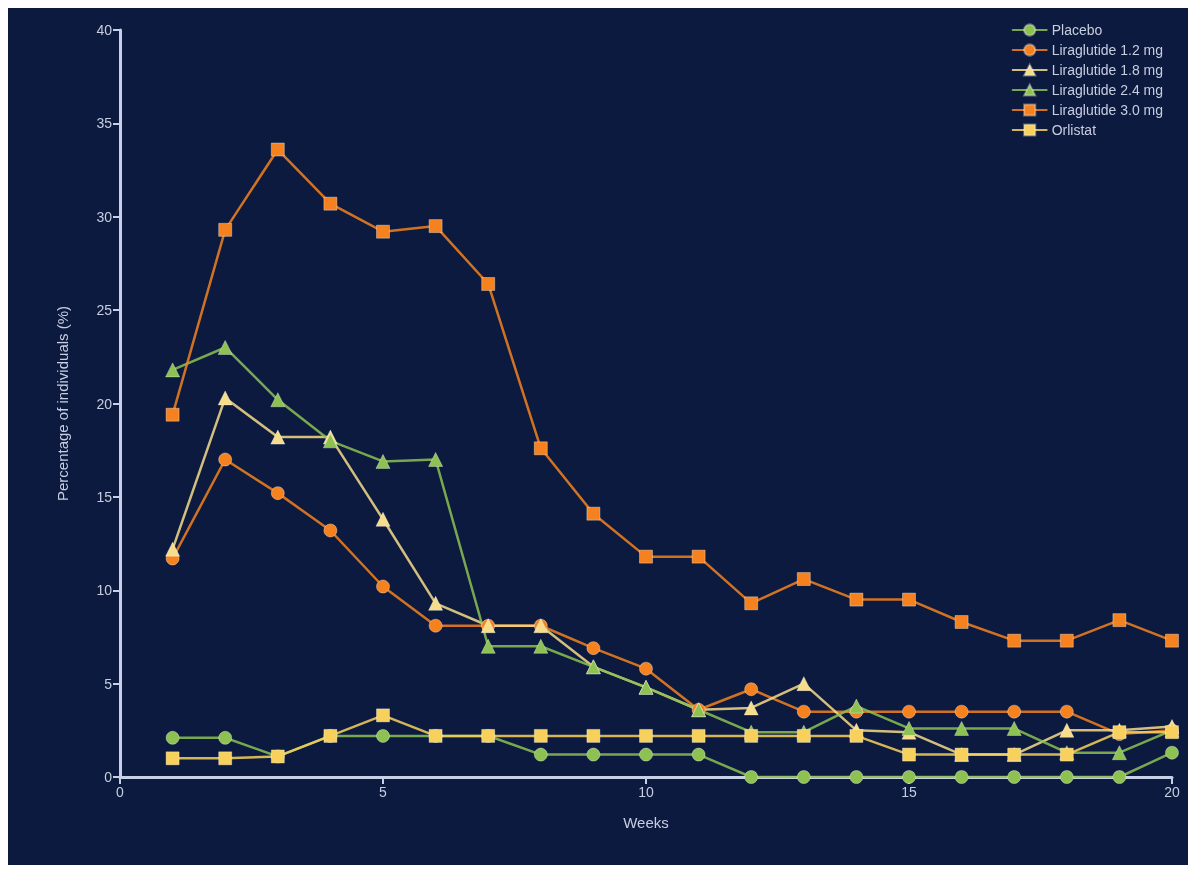 The height and width of the screenshot is (873, 1196). Describe the element at coordinates (1172, 792) in the screenshot. I see `x-tick-label: 20` at that location.